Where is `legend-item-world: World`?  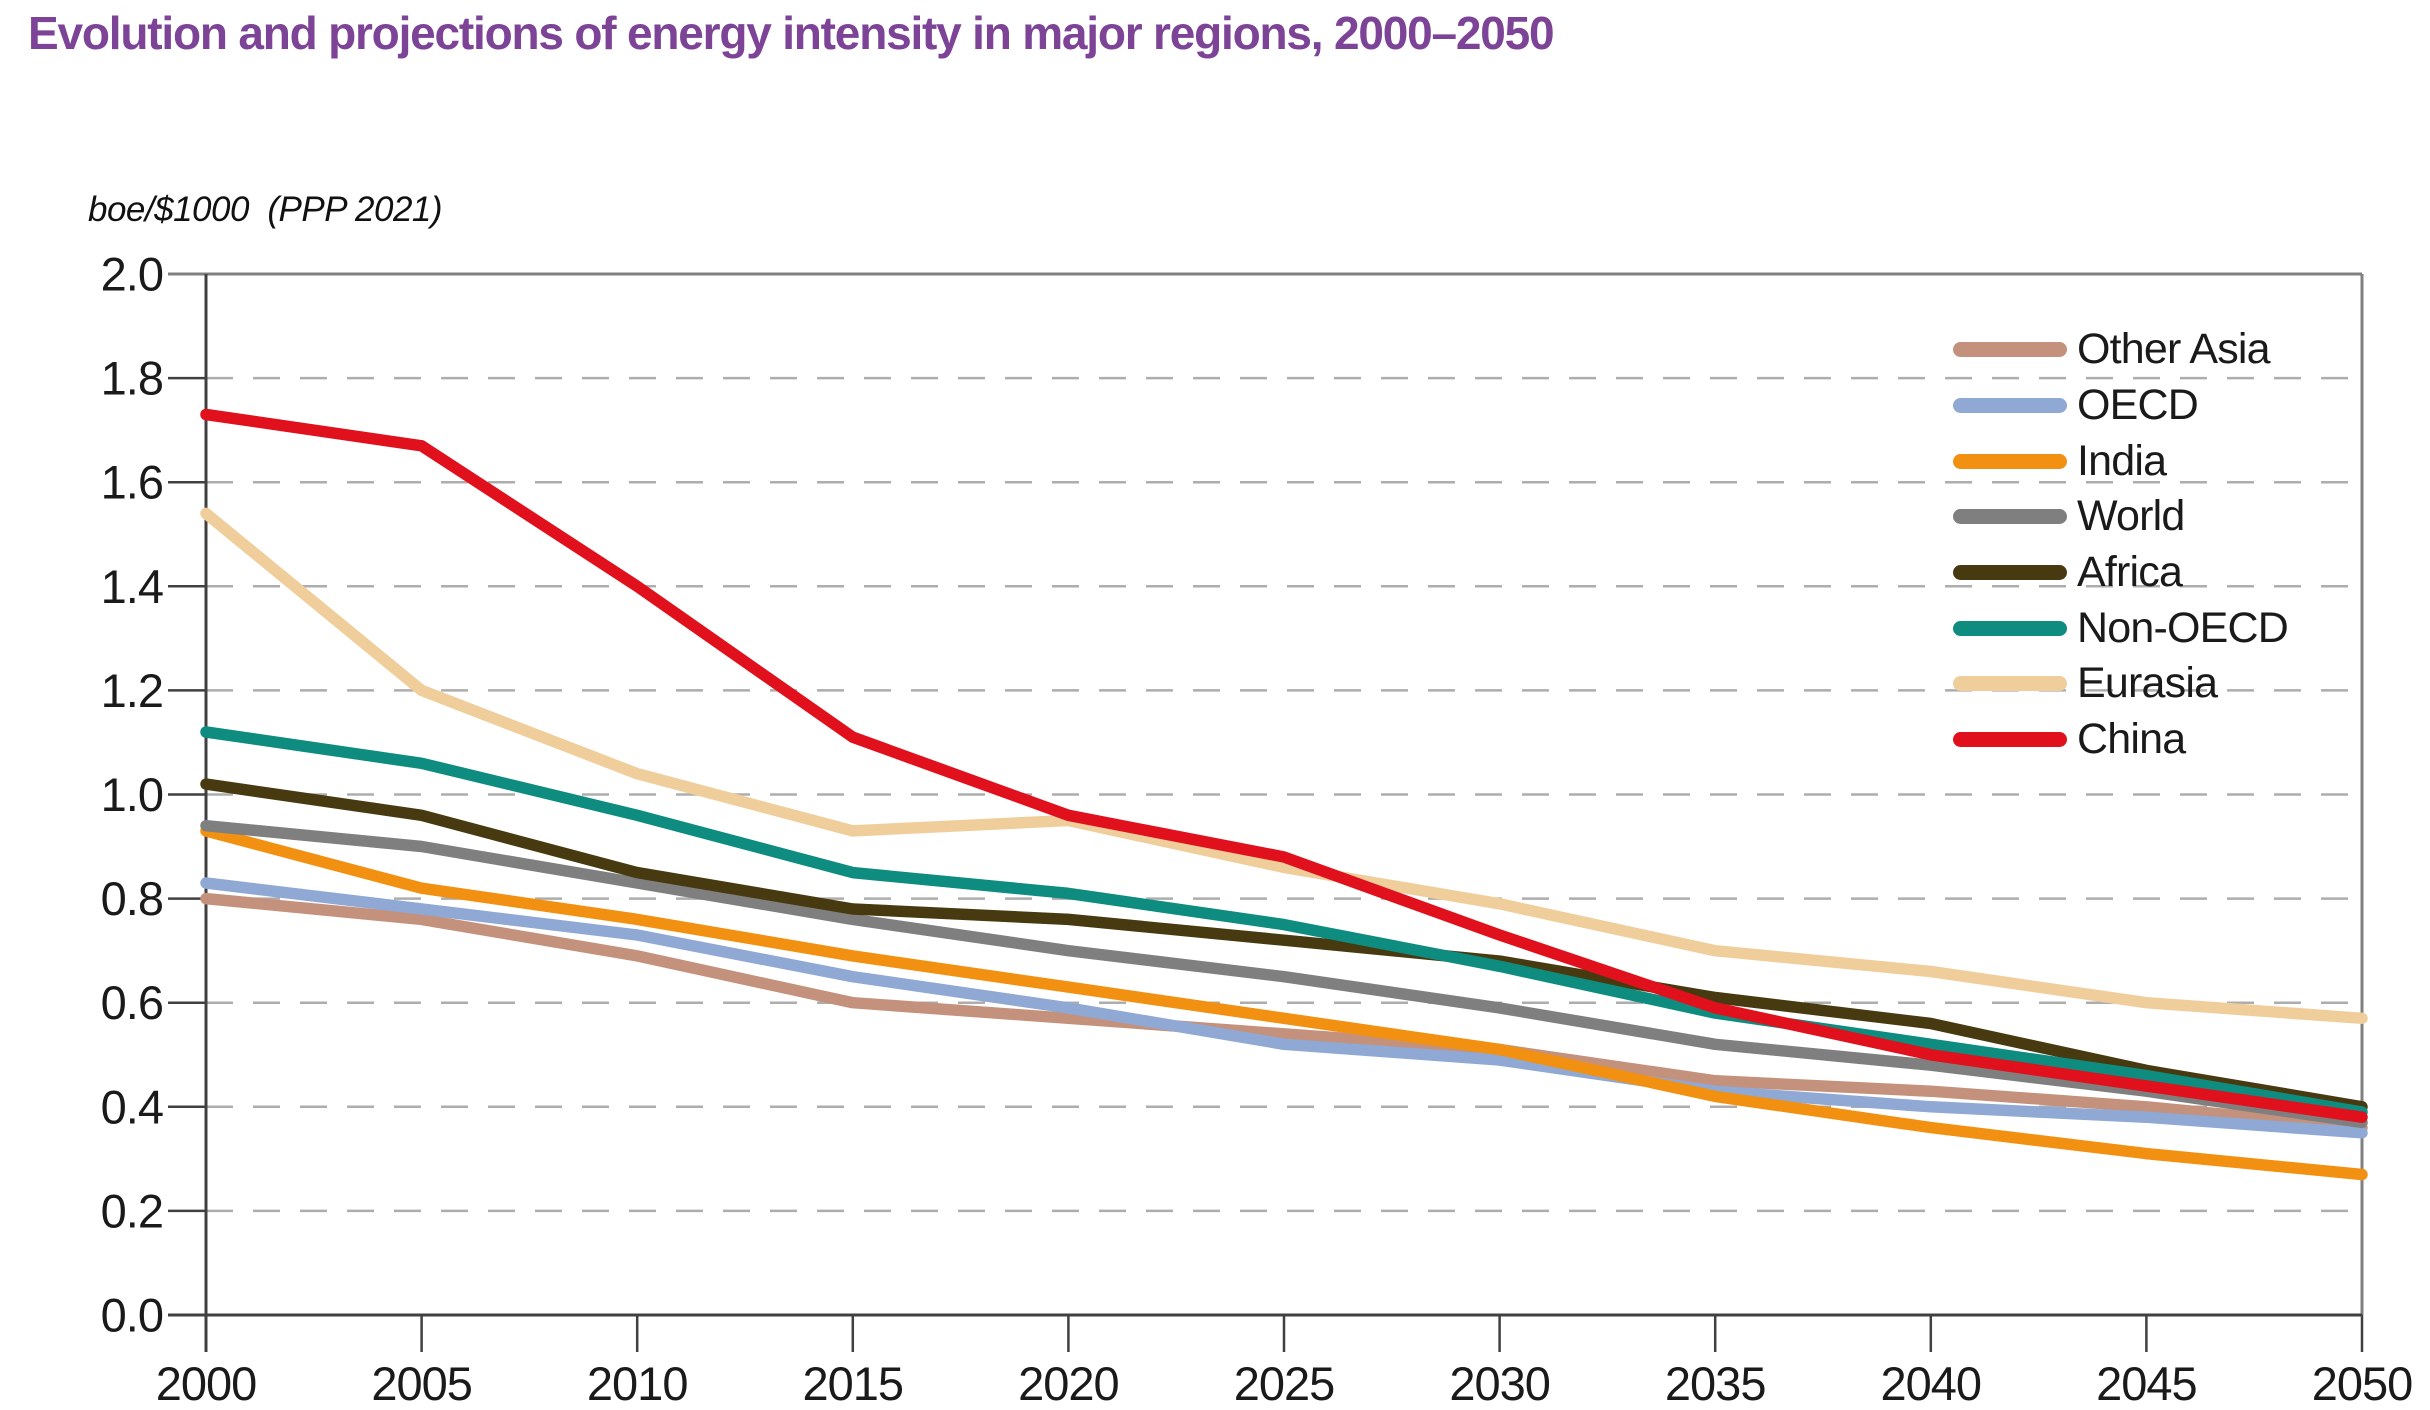
legend-item-world: World is located at coordinates (2120, 517).